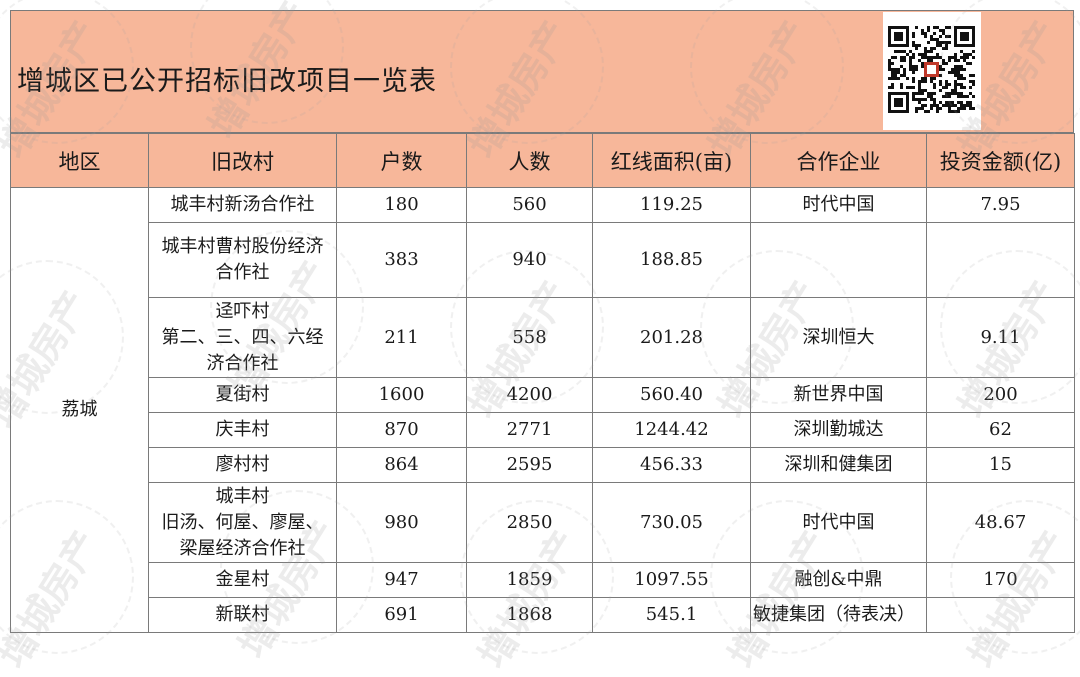 This screenshot has height=677, width=1080. Describe the element at coordinates (401, 522) in the screenshot. I see `households-cell: 980` at that location.